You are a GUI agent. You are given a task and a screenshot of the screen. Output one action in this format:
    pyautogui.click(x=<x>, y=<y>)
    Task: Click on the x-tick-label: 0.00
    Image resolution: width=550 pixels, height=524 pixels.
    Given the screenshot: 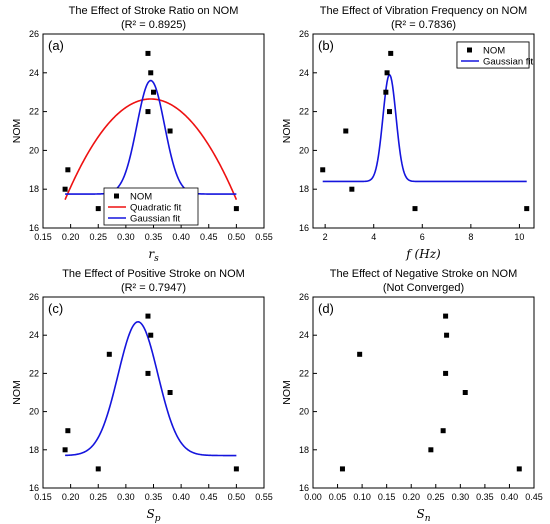 What is the action you would take?
    pyautogui.click(x=313, y=497)
    